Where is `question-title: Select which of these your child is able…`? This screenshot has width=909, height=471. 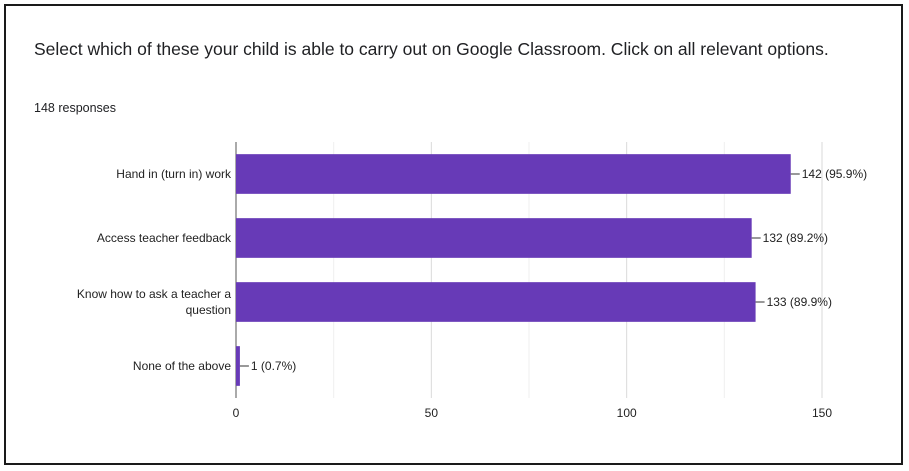 question-title: Select which of these your child is able… is located at coordinates (431, 49).